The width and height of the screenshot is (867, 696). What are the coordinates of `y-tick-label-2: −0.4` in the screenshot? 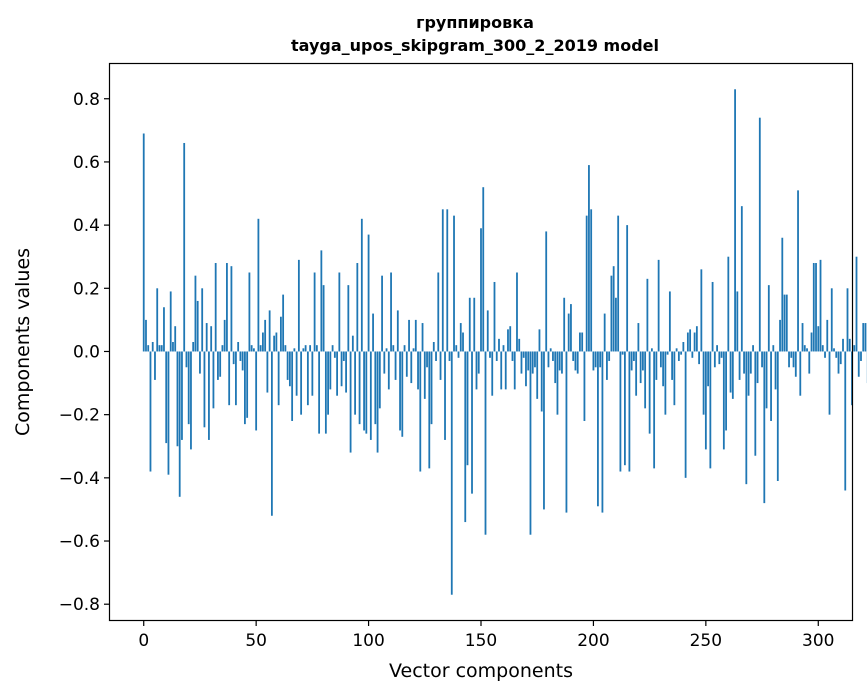 It's located at (79, 479).